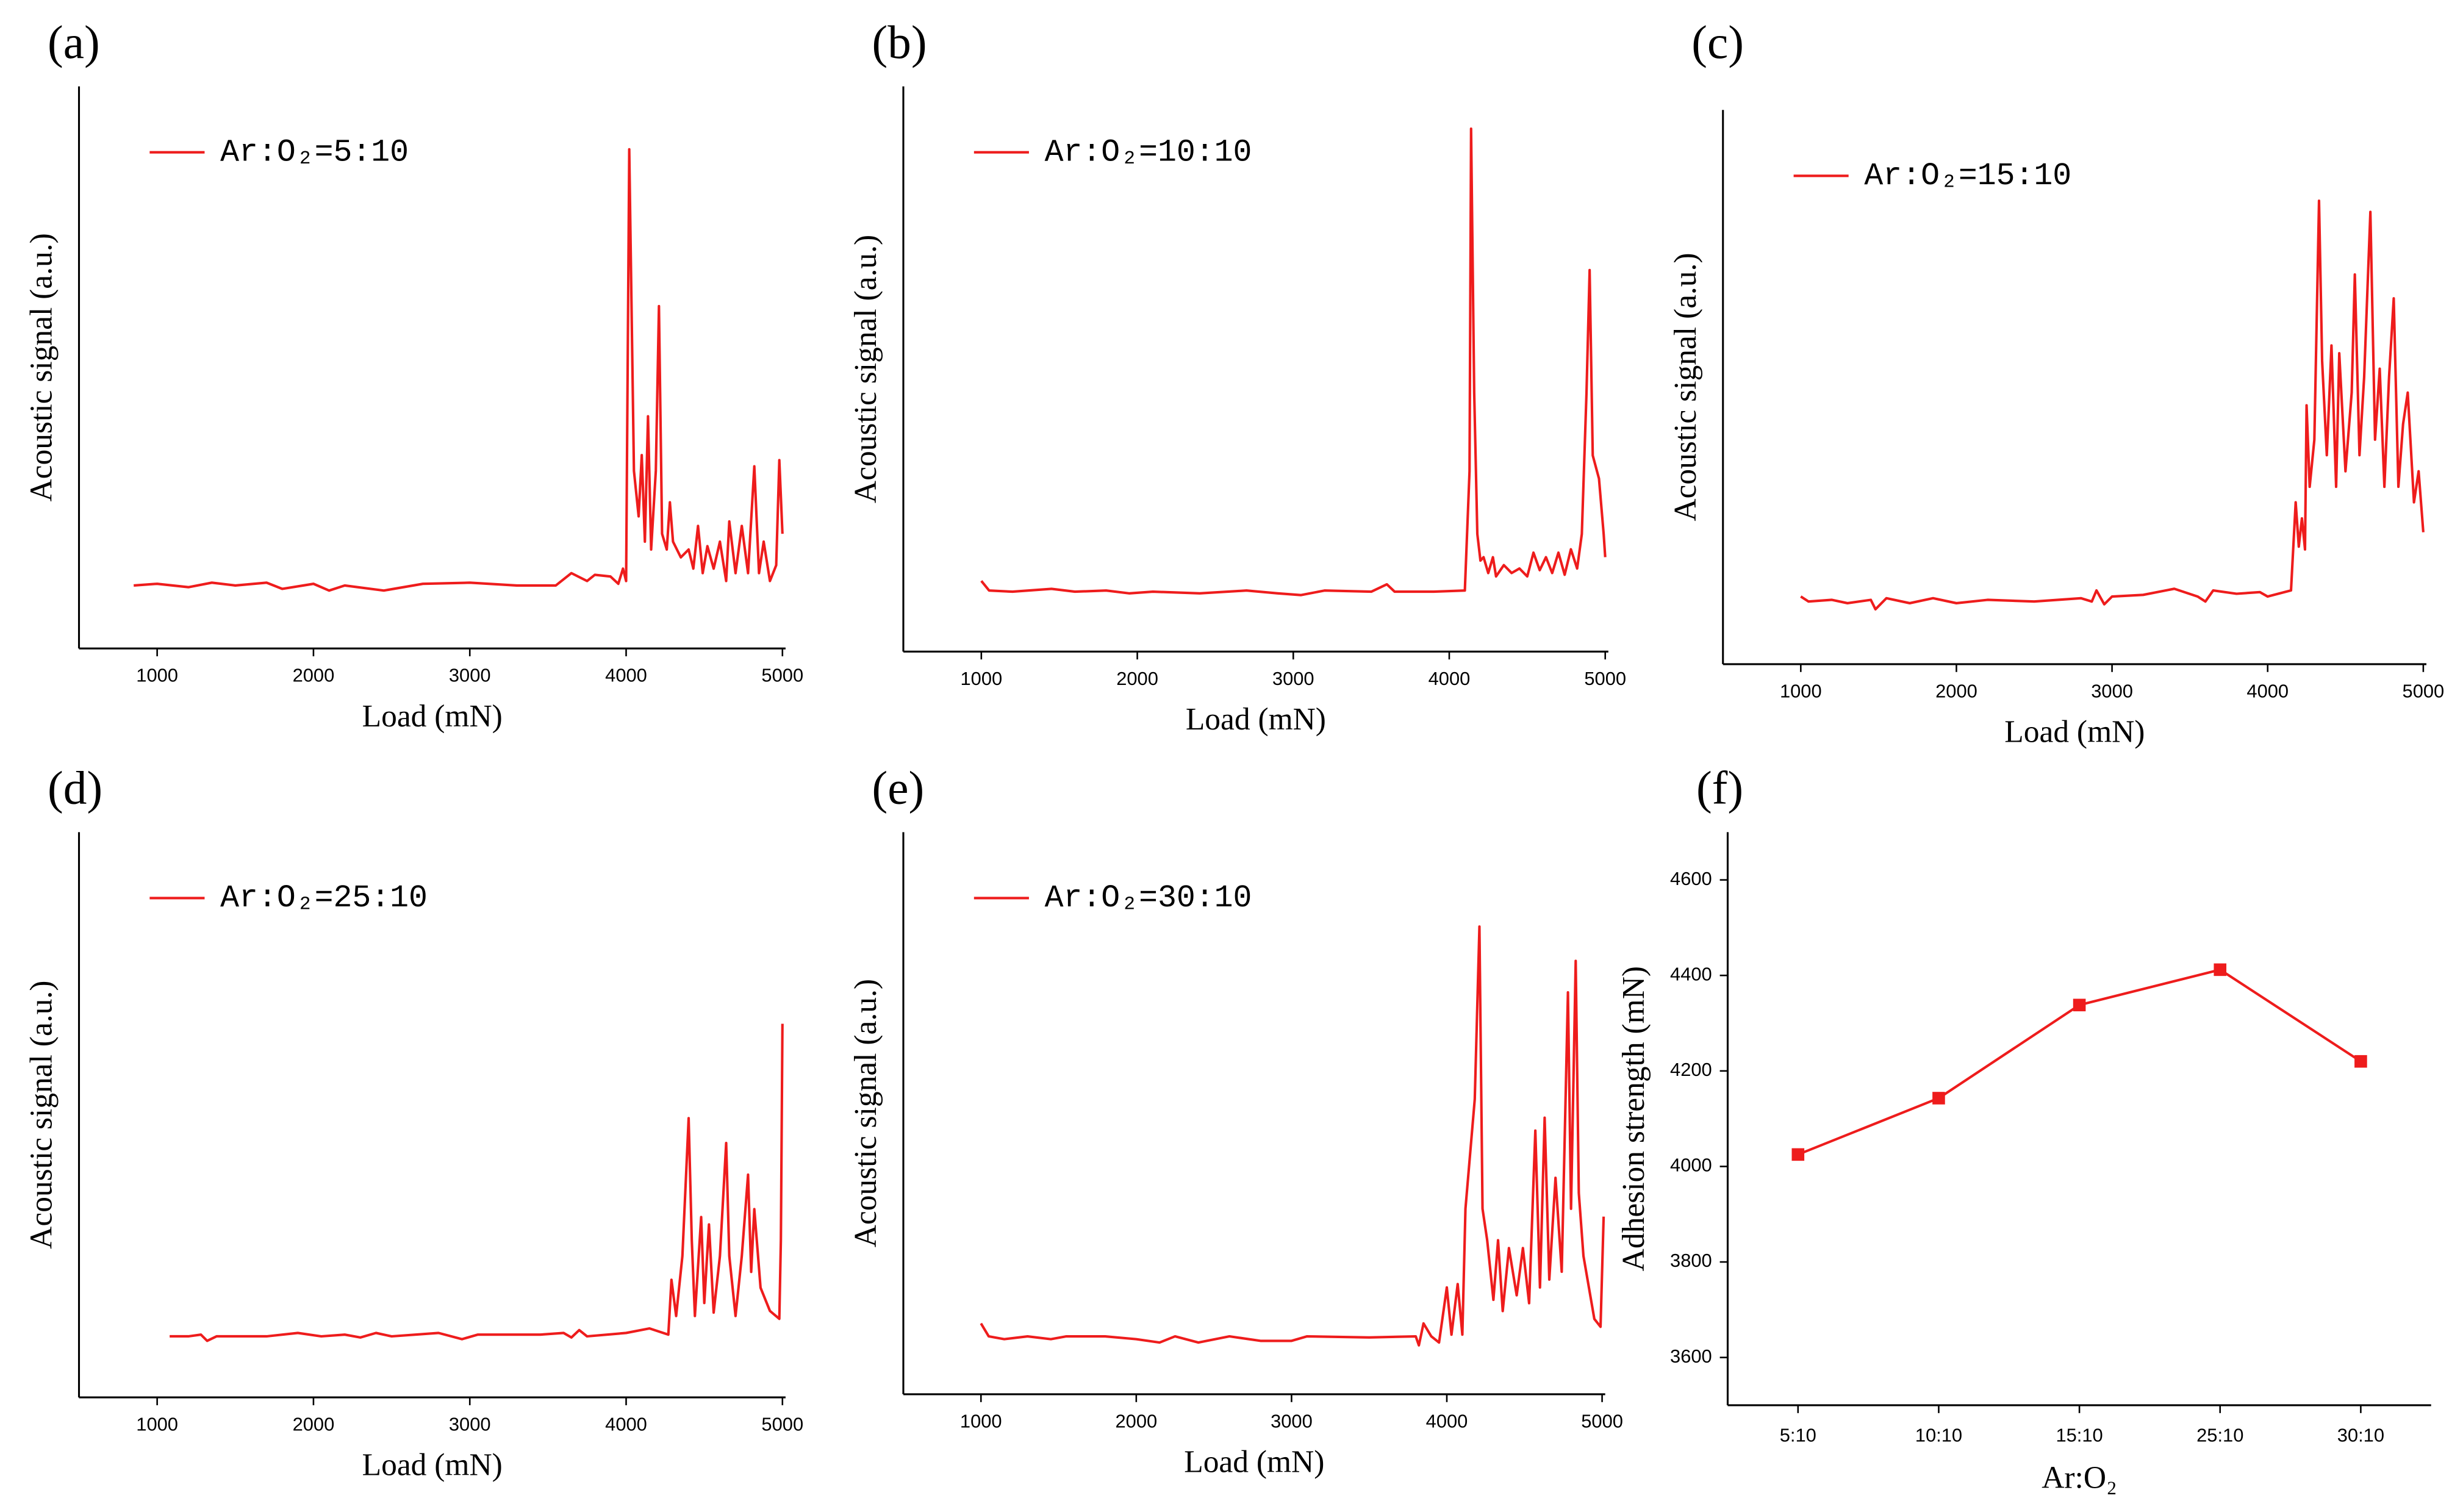 The image size is (2463, 1512). What do you see at coordinates (899, 42) in the screenshot?
I see `panel-label: (b)` at bounding box center [899, 42].